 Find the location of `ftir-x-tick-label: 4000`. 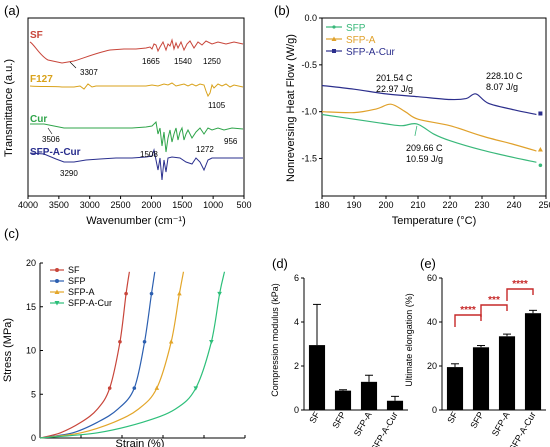

ftir-x-tick-label: 4000 is located at coordinates (28, 205).